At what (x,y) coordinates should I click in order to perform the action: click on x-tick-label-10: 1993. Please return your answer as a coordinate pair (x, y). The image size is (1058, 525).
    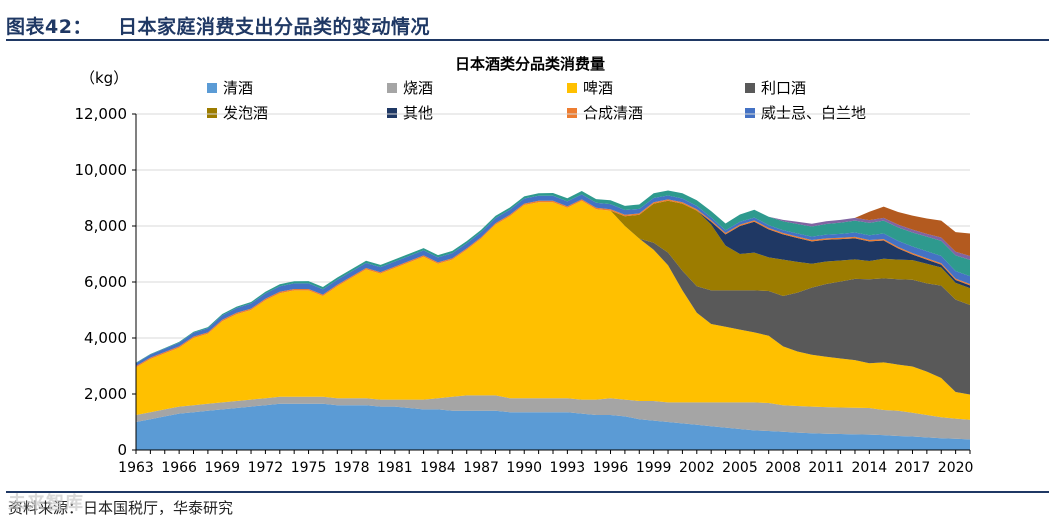
    Looking at the image, I should click on (568, 468).